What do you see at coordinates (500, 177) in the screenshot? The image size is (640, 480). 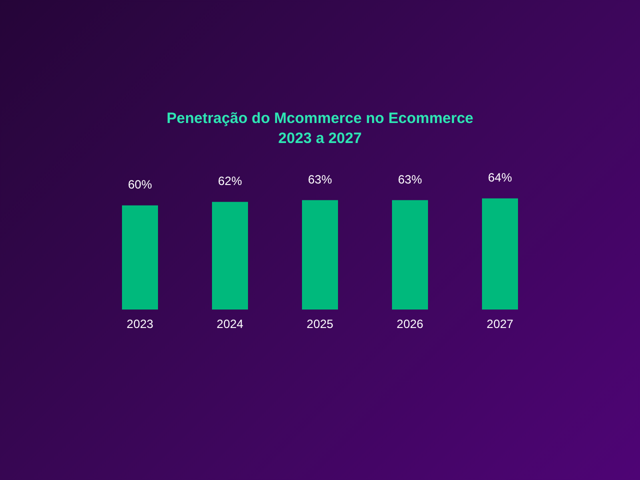 I see `data-label: 64%` at bounding box center [500, 177].